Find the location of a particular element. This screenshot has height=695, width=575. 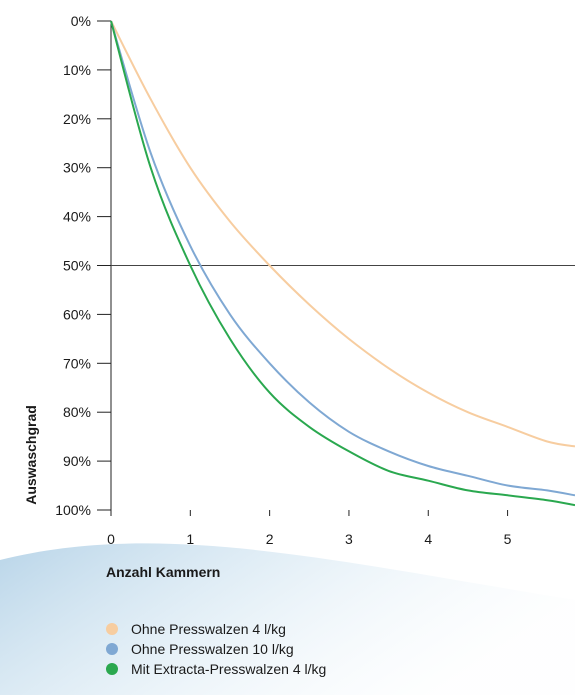

y-tick-label: 0% is located at coordinates (81, 21).